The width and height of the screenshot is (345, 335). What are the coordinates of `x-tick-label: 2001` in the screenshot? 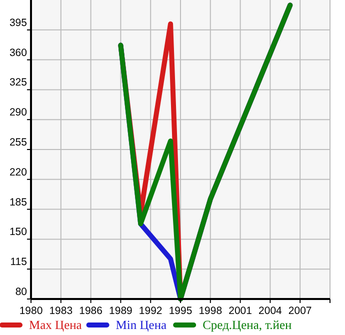 It's located at (240, 311).